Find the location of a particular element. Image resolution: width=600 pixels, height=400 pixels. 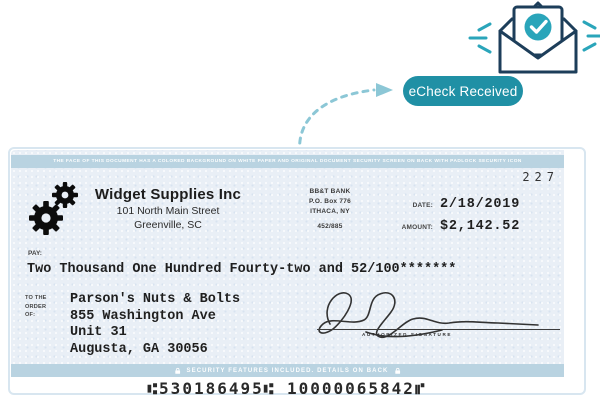

amount-row: AMOUNT: $2,142.52 is located at coordinates (448, 226).